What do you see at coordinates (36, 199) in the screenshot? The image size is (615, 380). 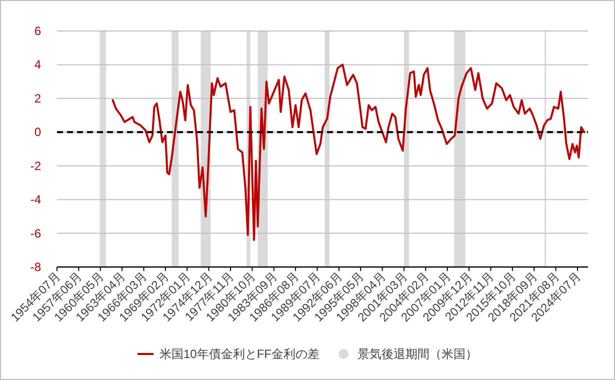 I see `y-tick-label: -4` at bounding box center [36, 199].